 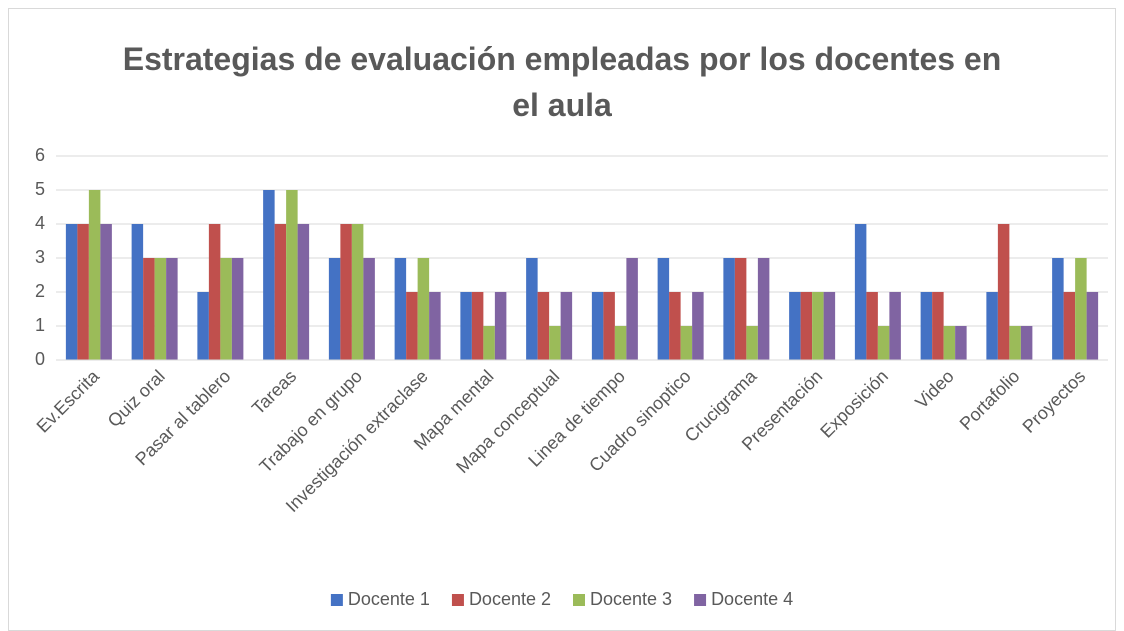 I want to click on legend-label: Docente 3, so click(x=631, y=599).